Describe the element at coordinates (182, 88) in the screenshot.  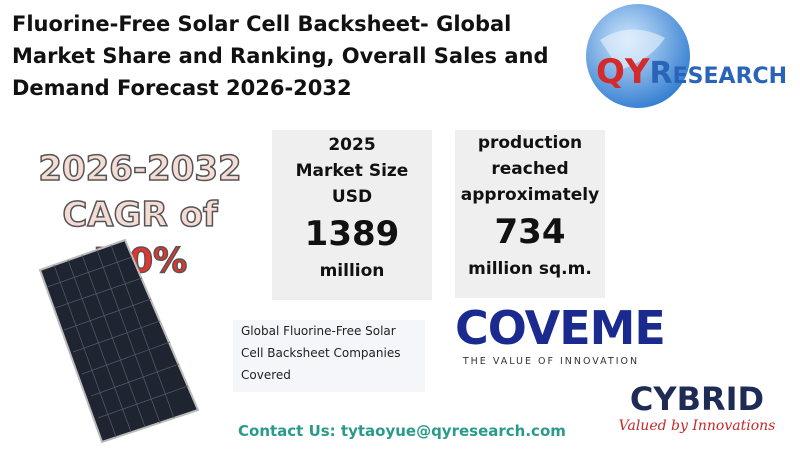
I see `title-line: Demand Forecast 2026-2032` at that location.